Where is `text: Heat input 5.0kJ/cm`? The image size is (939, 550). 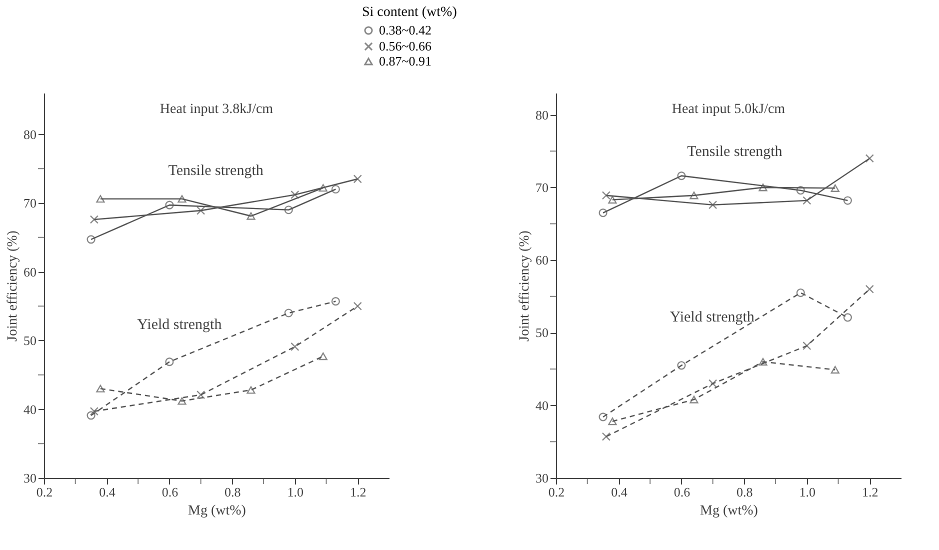
text: Heat input 5.0kJ/cm is located at coordinates (729, 109).